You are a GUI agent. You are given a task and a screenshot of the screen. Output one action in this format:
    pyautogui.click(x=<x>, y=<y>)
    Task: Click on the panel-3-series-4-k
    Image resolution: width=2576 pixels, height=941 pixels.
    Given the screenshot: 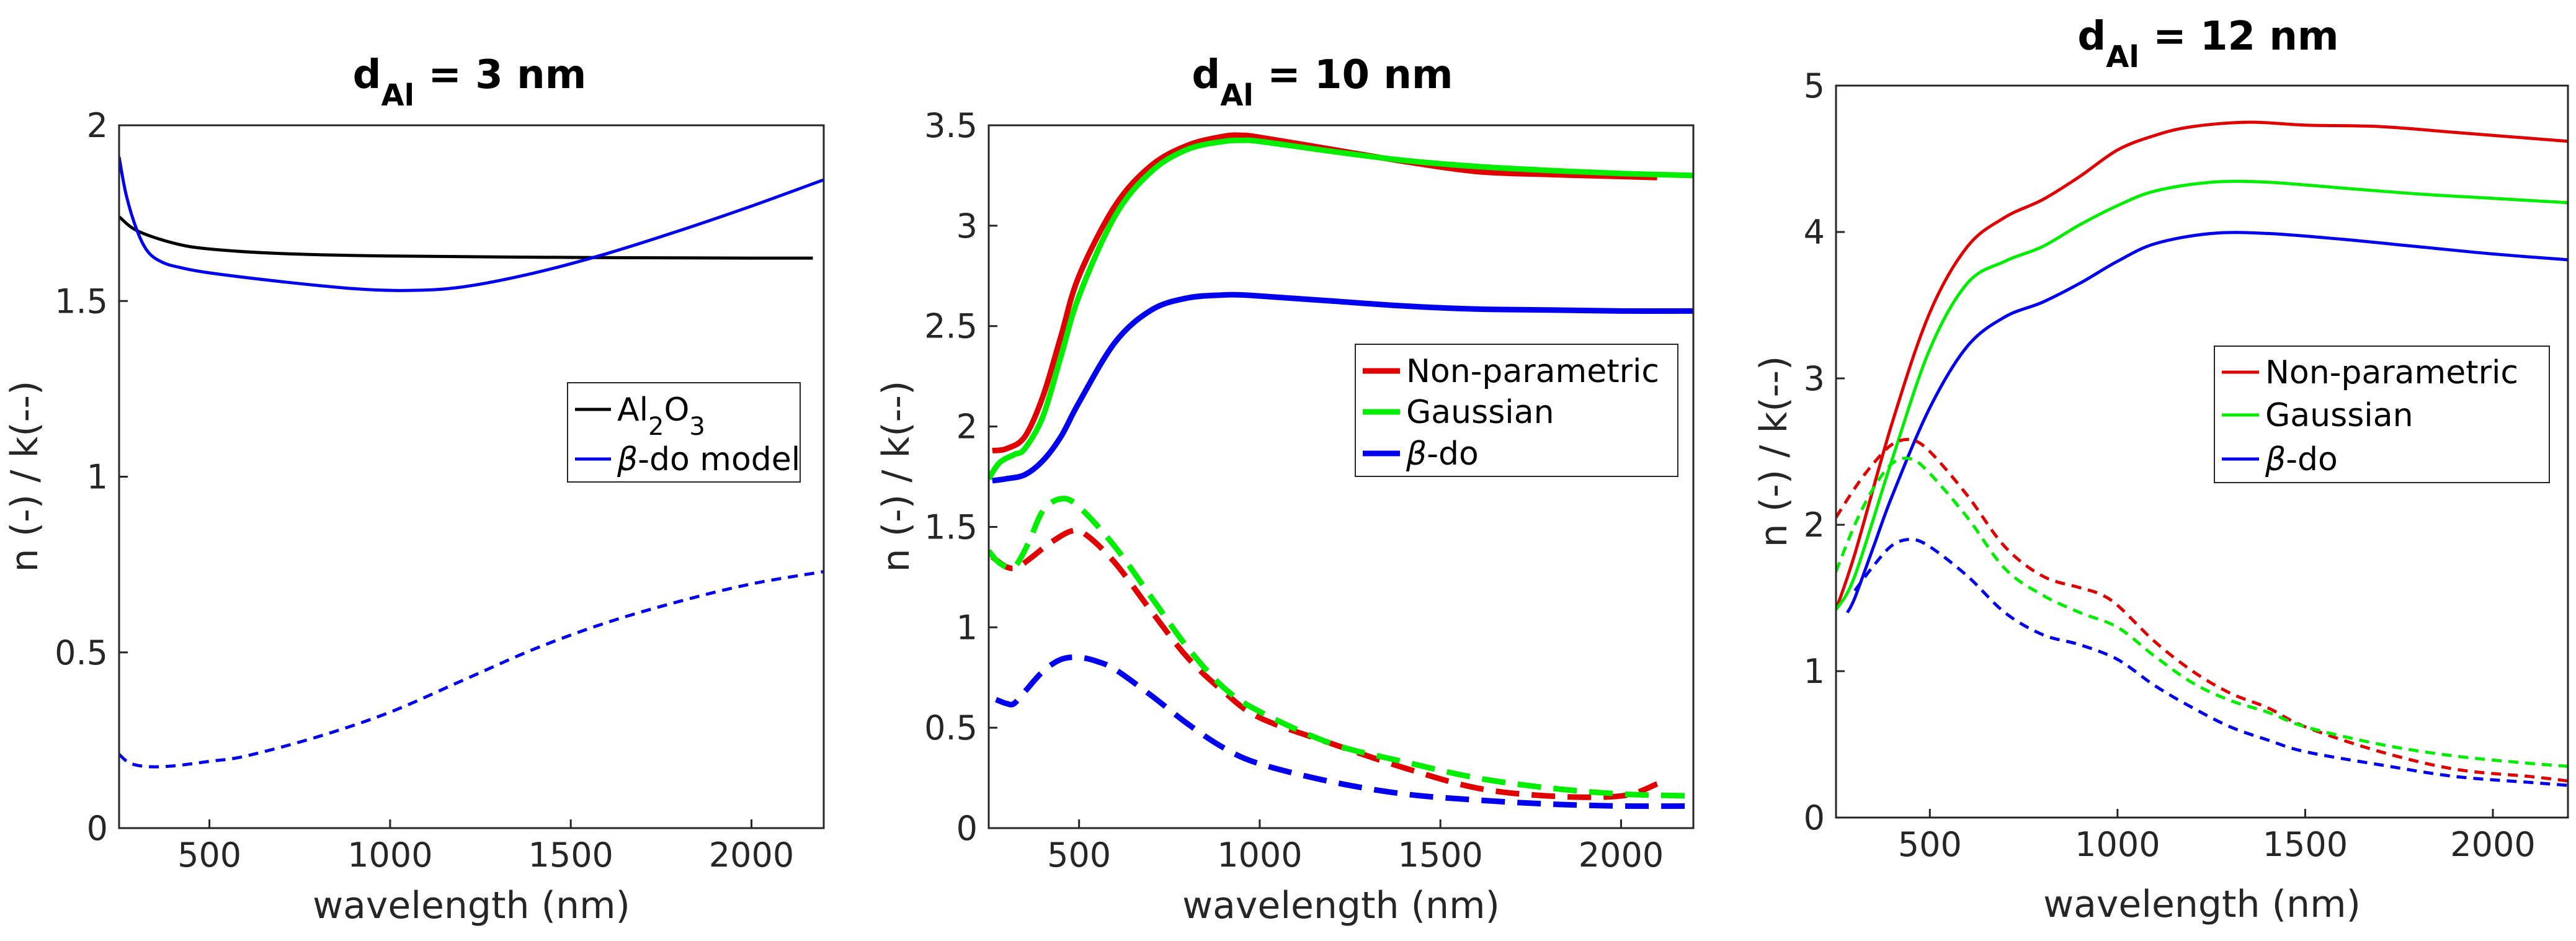 What is the action you would take?
    pyautogui.click(x=2202, y=610)
    